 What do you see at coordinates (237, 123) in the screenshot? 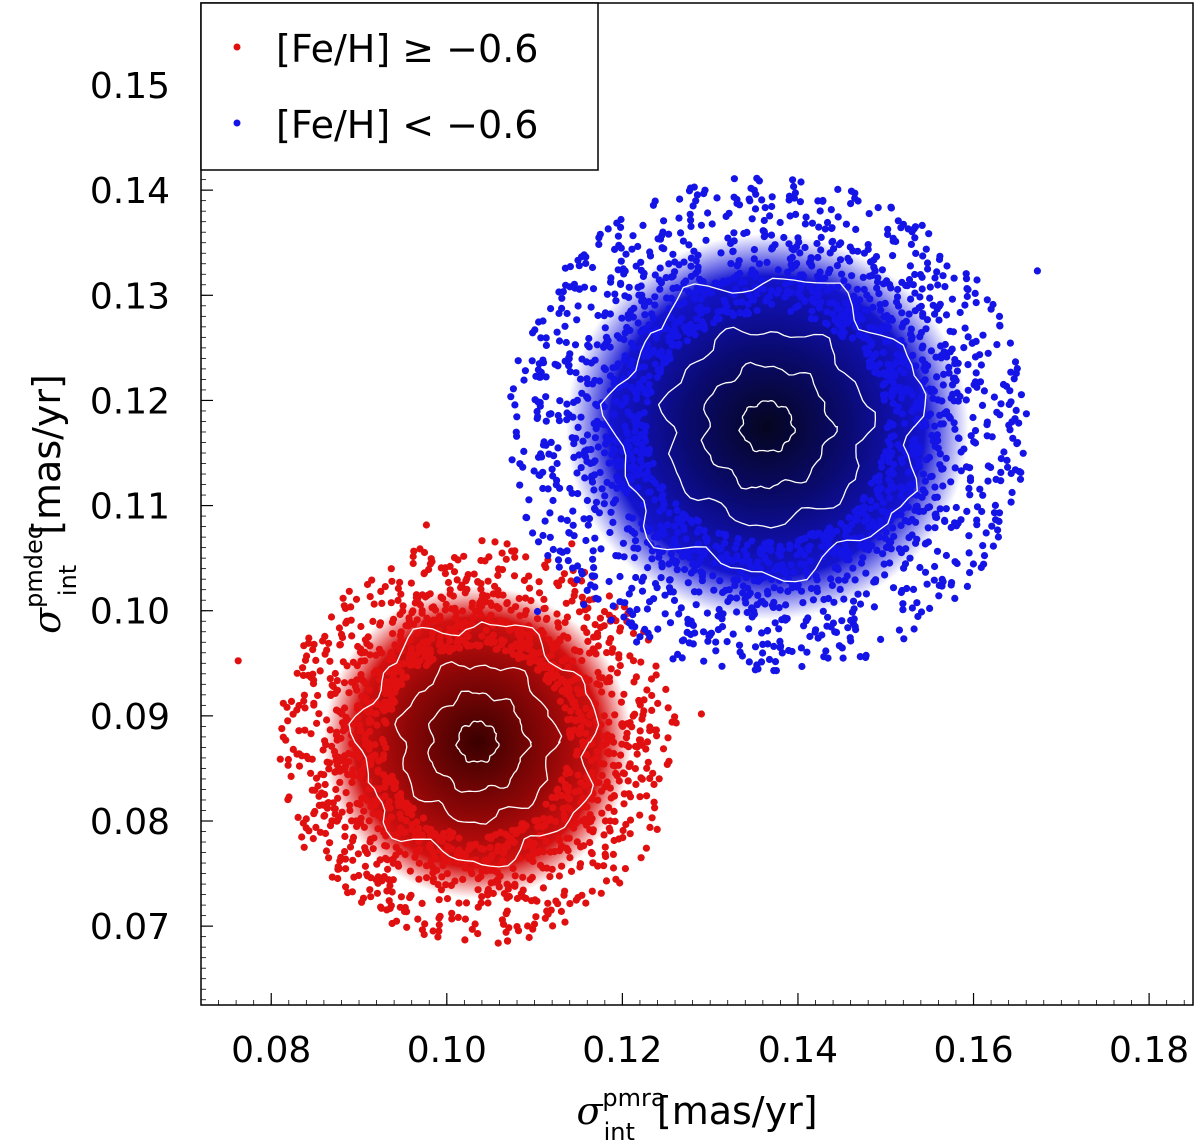
I see `legend-marker-metal-poor` at bounding box center [237, 123].